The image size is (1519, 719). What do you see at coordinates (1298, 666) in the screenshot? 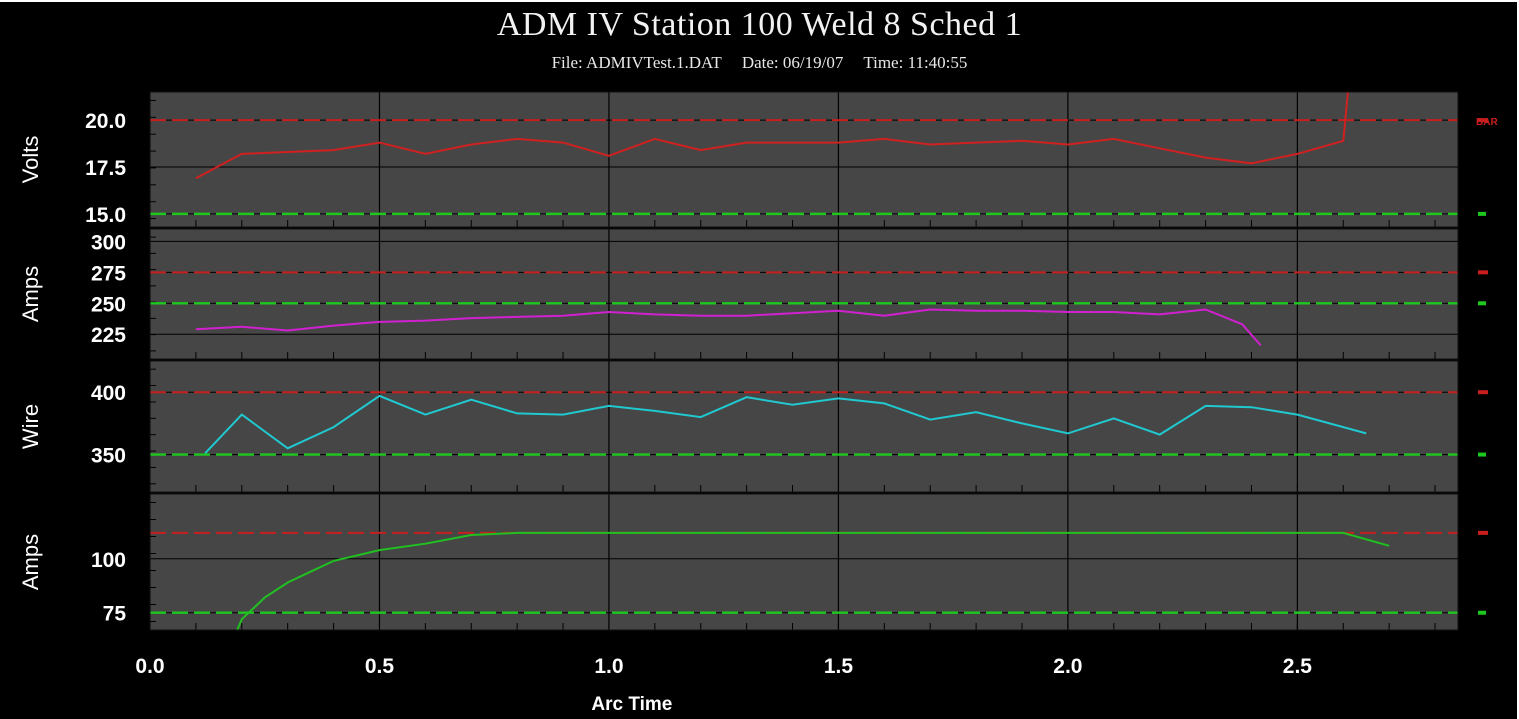
I see `x-tick-label: 2.5` at bounding box center [1298, 666].